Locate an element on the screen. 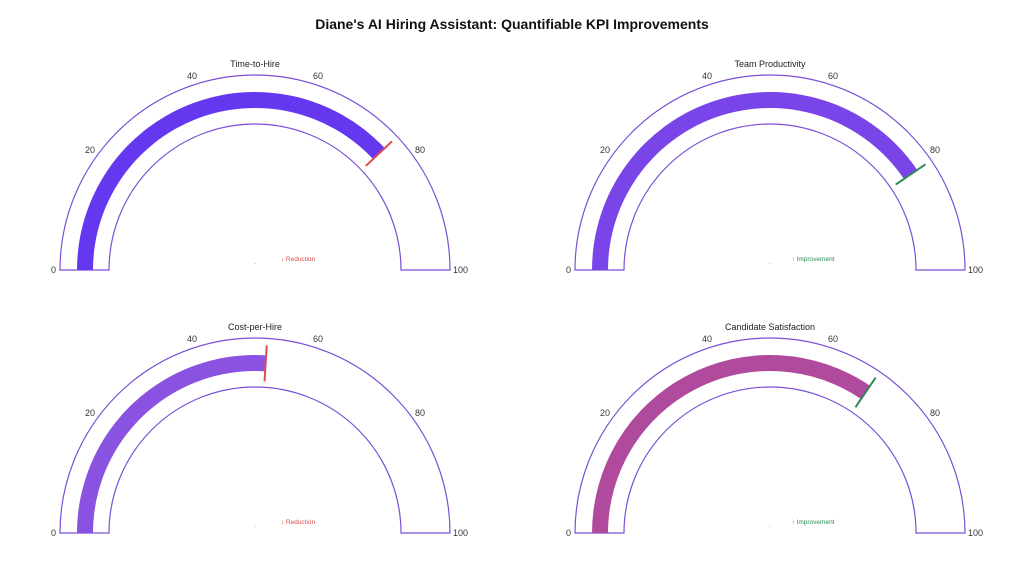 Image resolution: width=1024 pixels, height=576 pixels. gauge-title: Time-to-Hire is located at coordinates (255, 64).